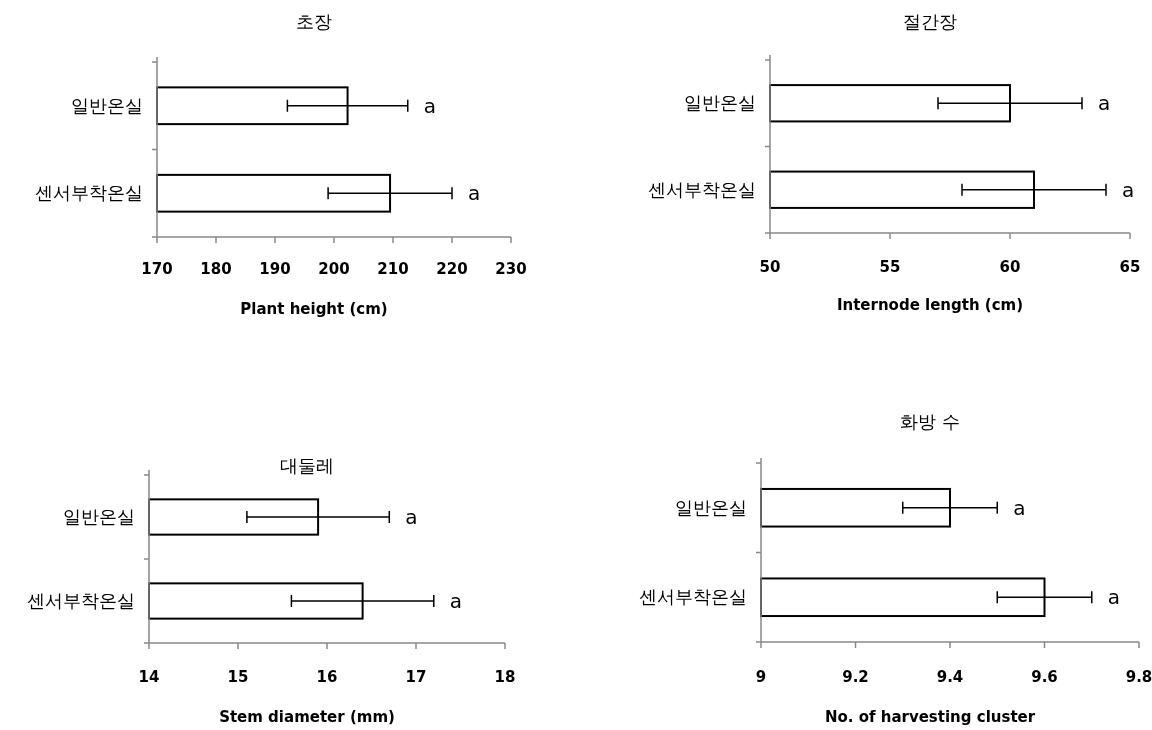  What do you see at coordinates (238, 677) in the screenshot?
I see `x-tick-label: 15` at bounding box center [238, 677].